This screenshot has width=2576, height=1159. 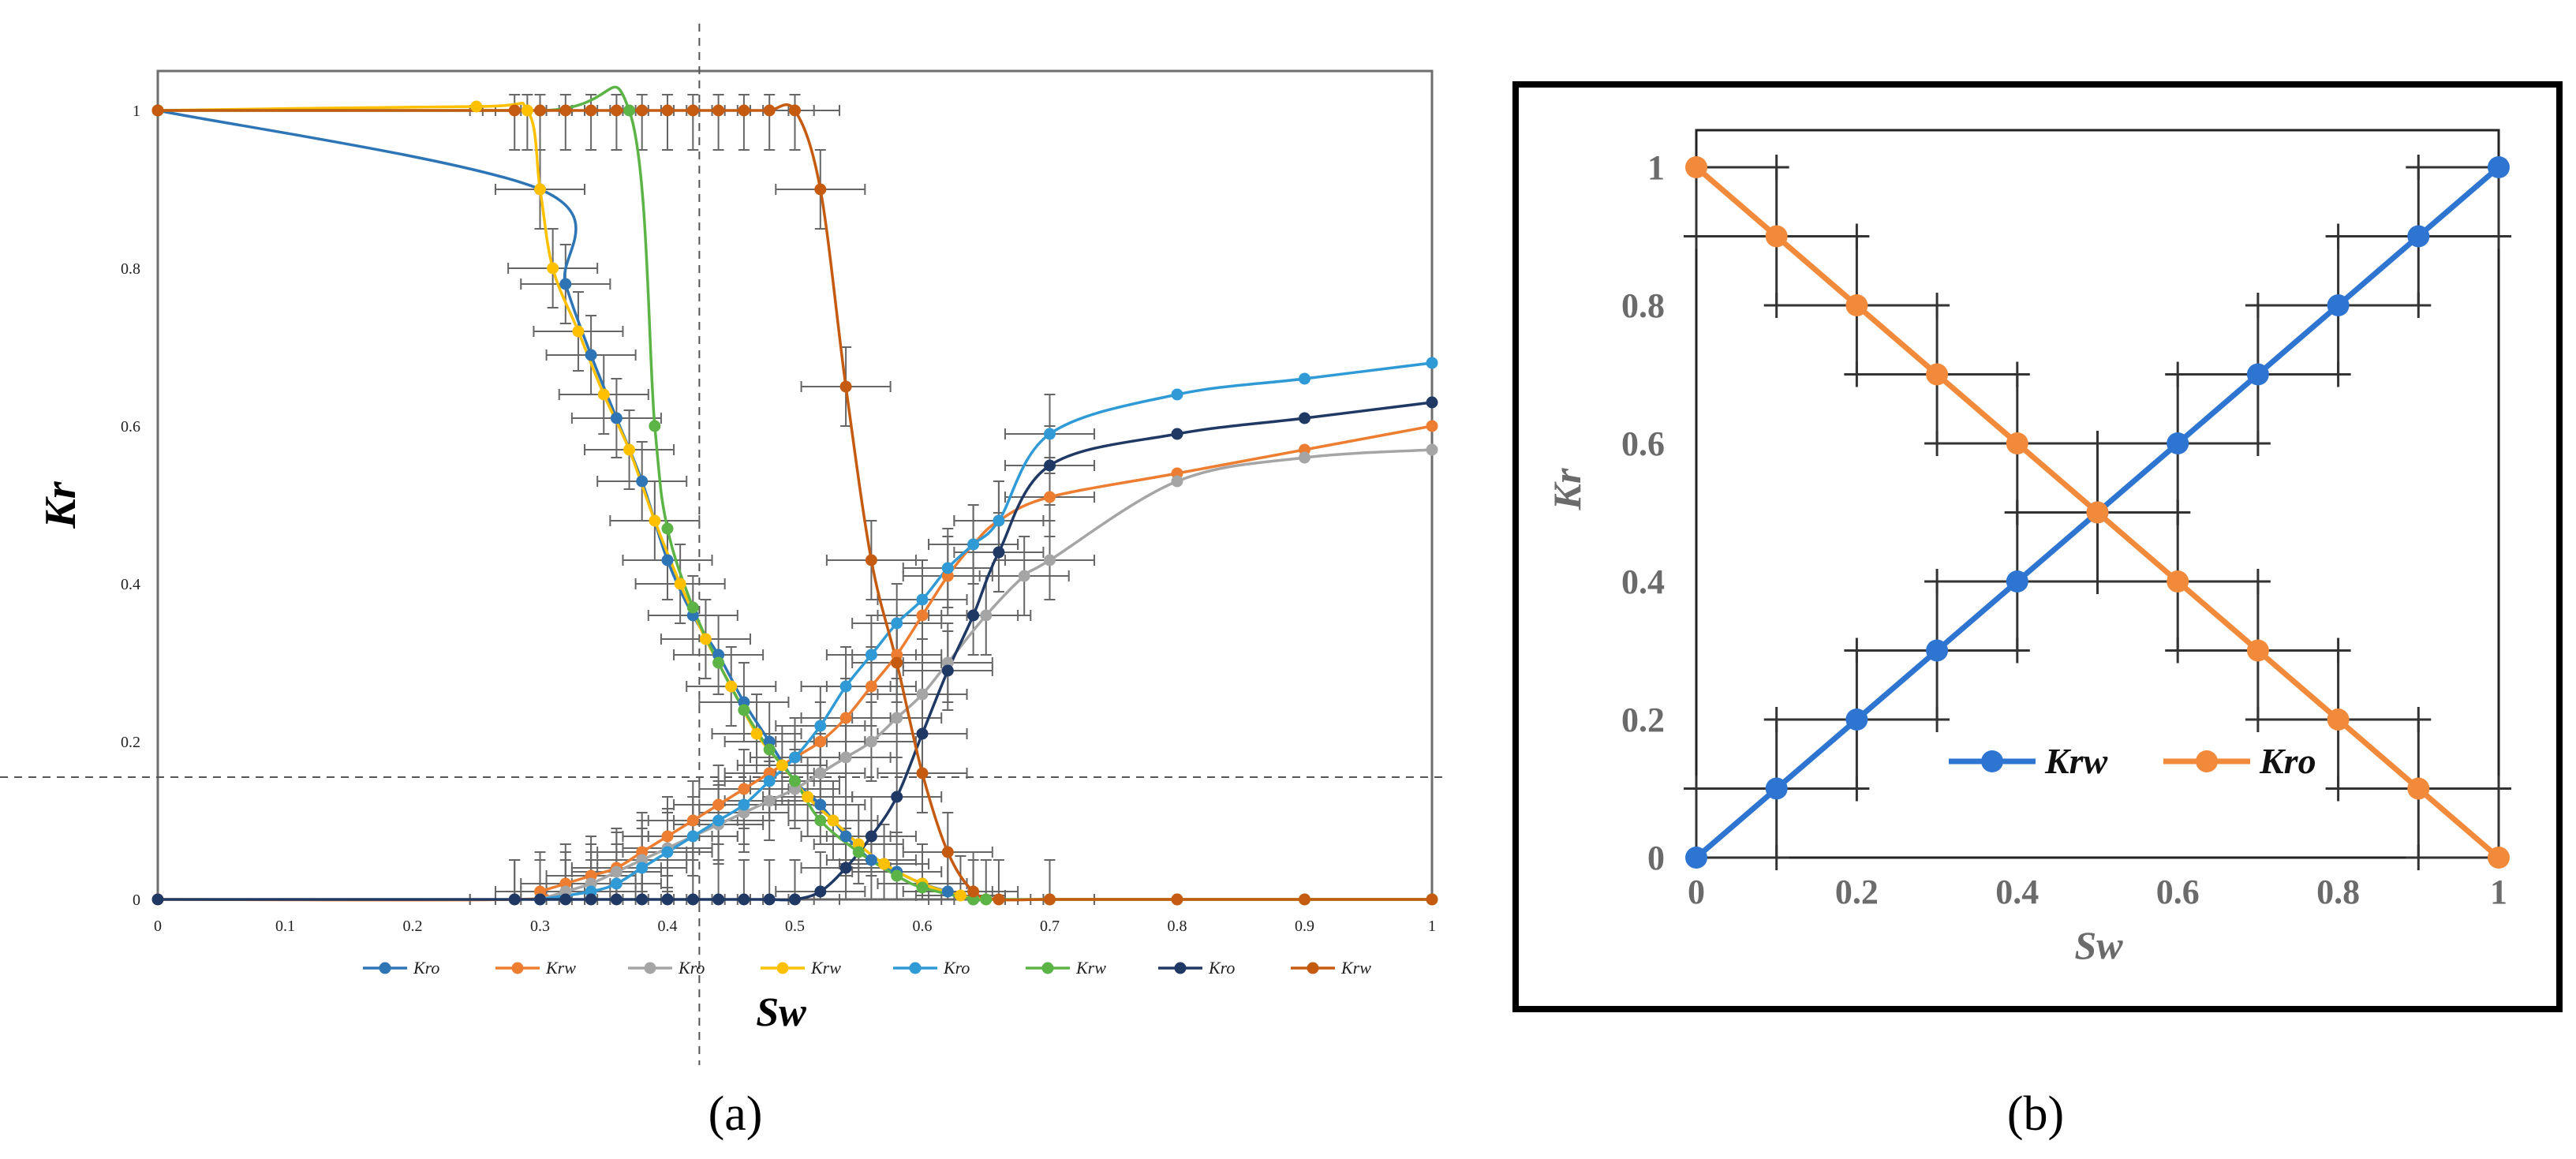 What do you see at coordinates (2097, 892) in the screenshot?
I see `chart-b-x-ticks: 0 0.2 0.4 0.6 0.8 1` at bounding box center [2097, 892].